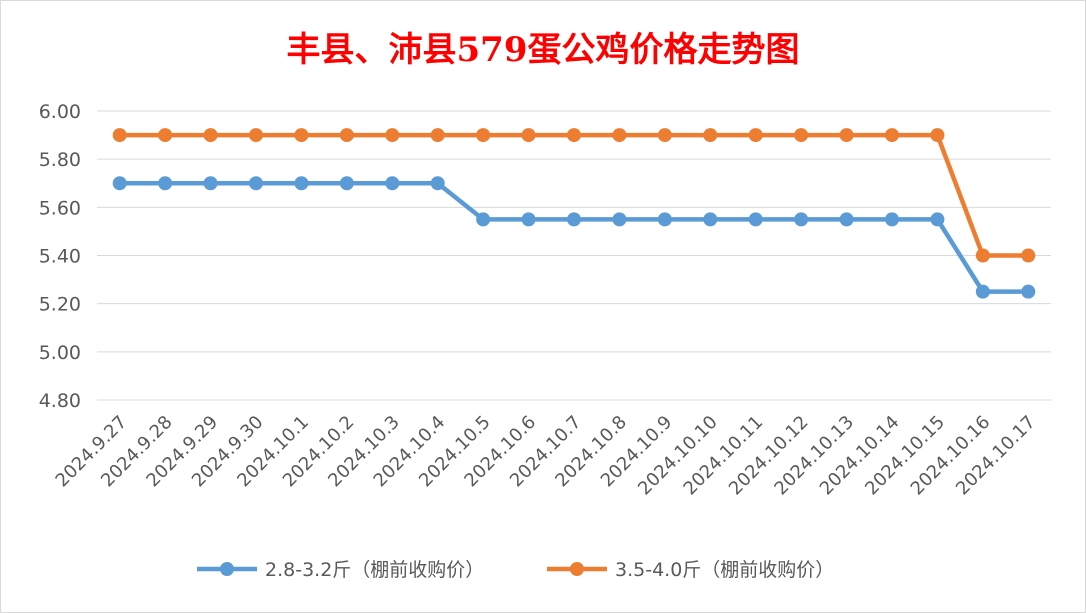 This screenshot has width=1086, height=613. What do you see at coordinates (60, 160) in the screenshot?
I see `y-tick-label: 5.80` at bounding box center [60, 160].